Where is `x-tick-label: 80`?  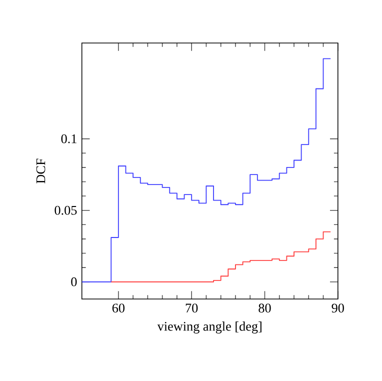 x-tick-label: 80 is located at coordinates (264, 308).